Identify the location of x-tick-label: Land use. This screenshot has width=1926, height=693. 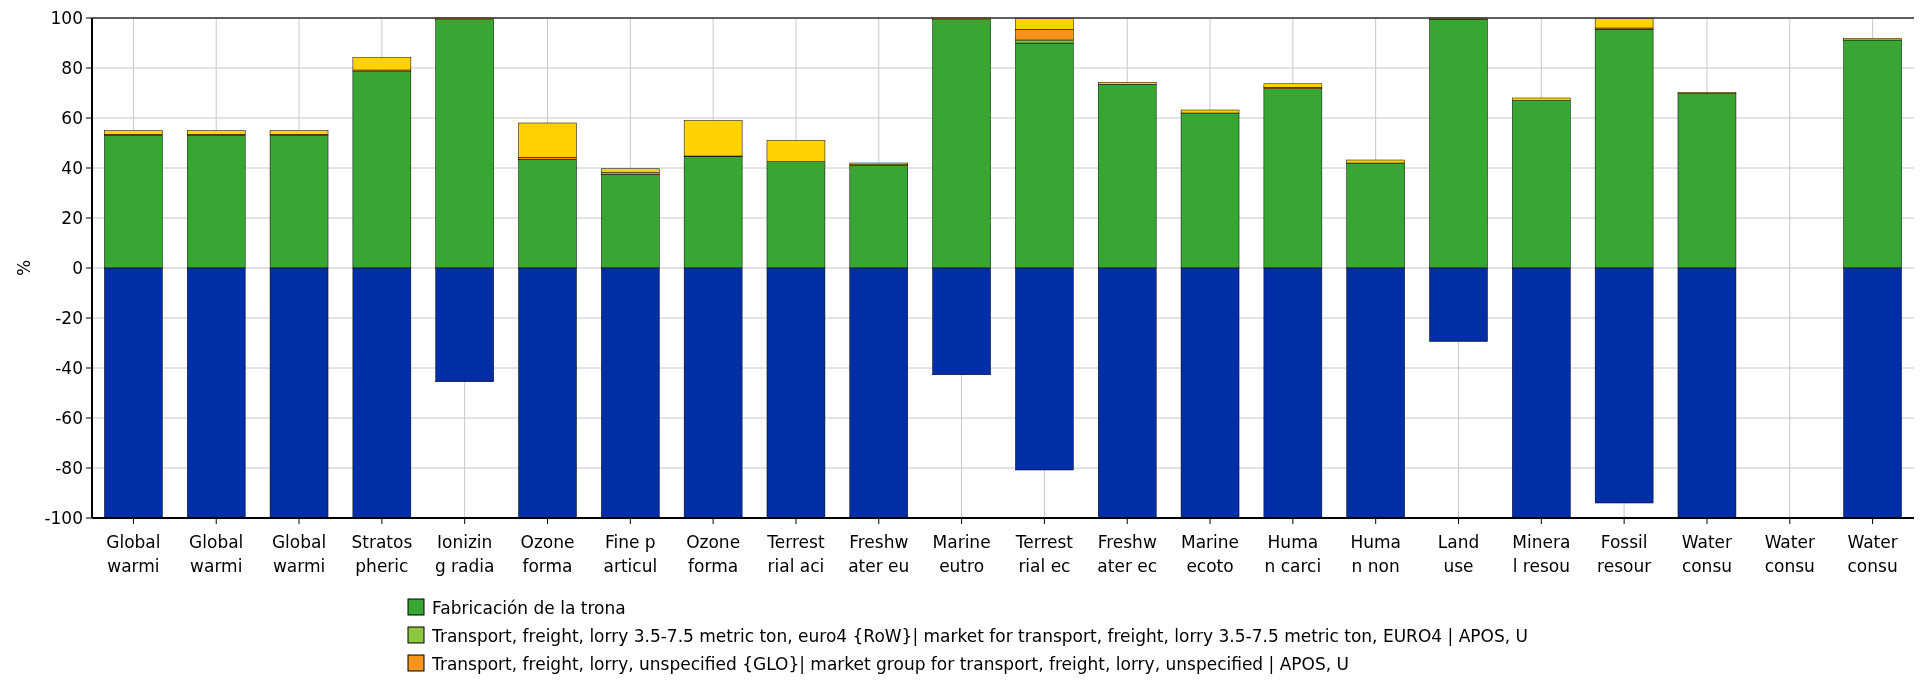
(1458, 554).